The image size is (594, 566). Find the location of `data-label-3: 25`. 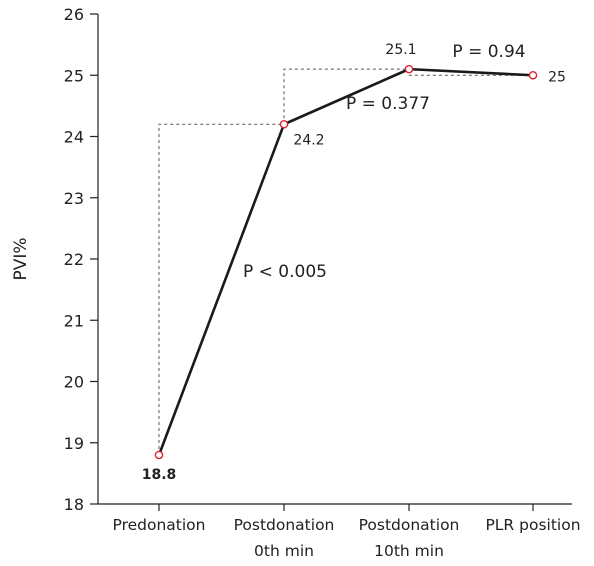

data-label-3: 25 is located at coordinates (557, 77).